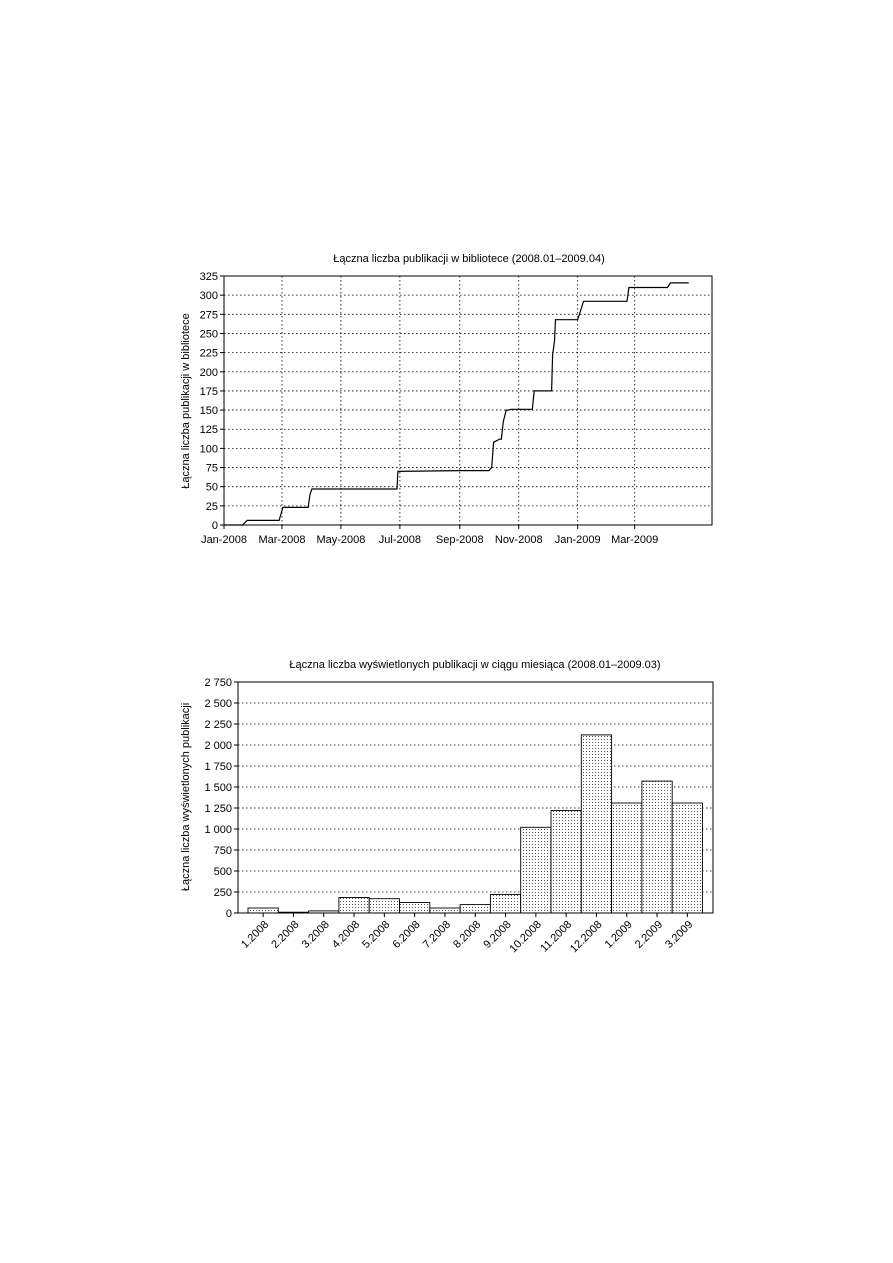 The height and width of the screenshot is (1263, 893). Describe the element at coordinates (223, 851) in the screenshot. I see `y-tick-label: 750` at that location.